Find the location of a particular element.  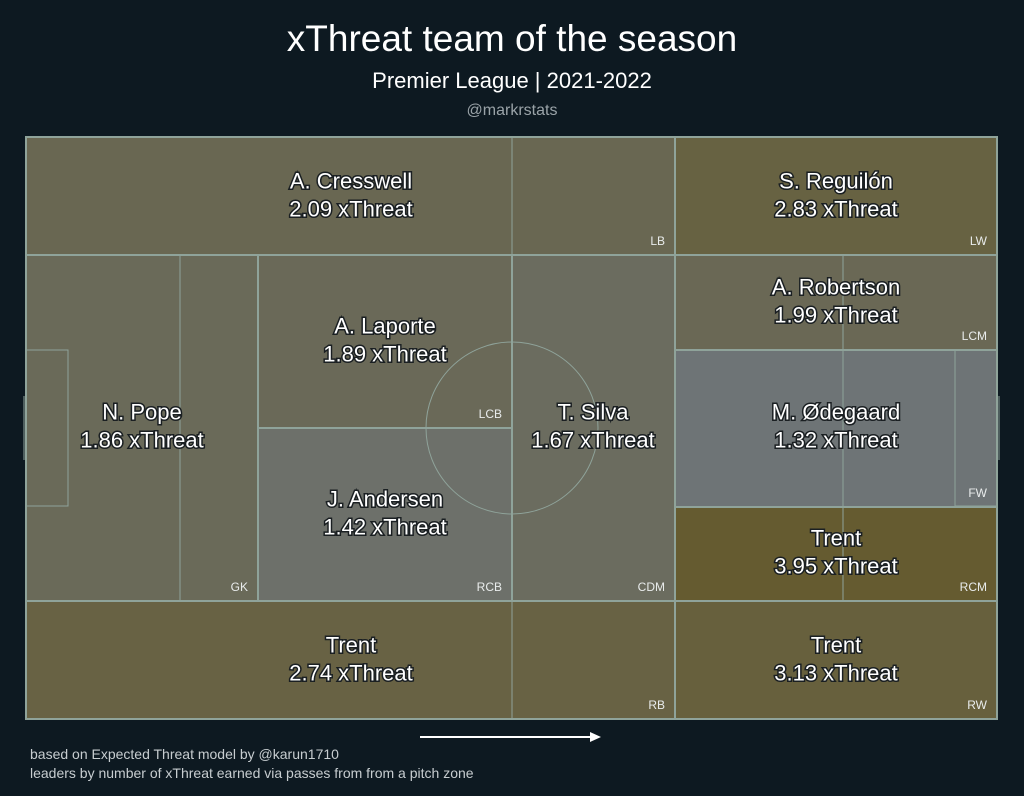

chart-subtitle: Premier League | 2021-2022 is located at coordinates (512, 80).